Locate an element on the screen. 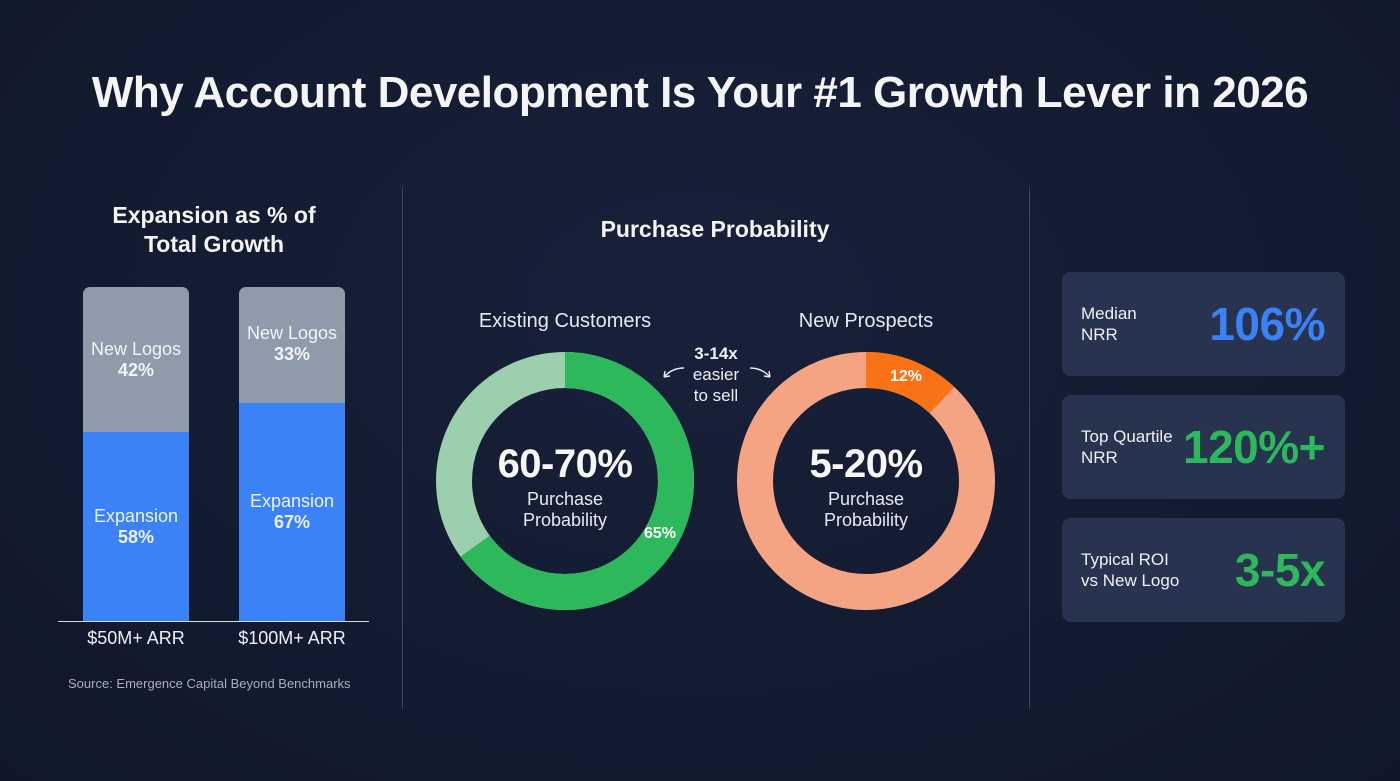 The width and height of the screenshot is (1400, 781). callout-line3: to sell is located at coordinates (716, 395).